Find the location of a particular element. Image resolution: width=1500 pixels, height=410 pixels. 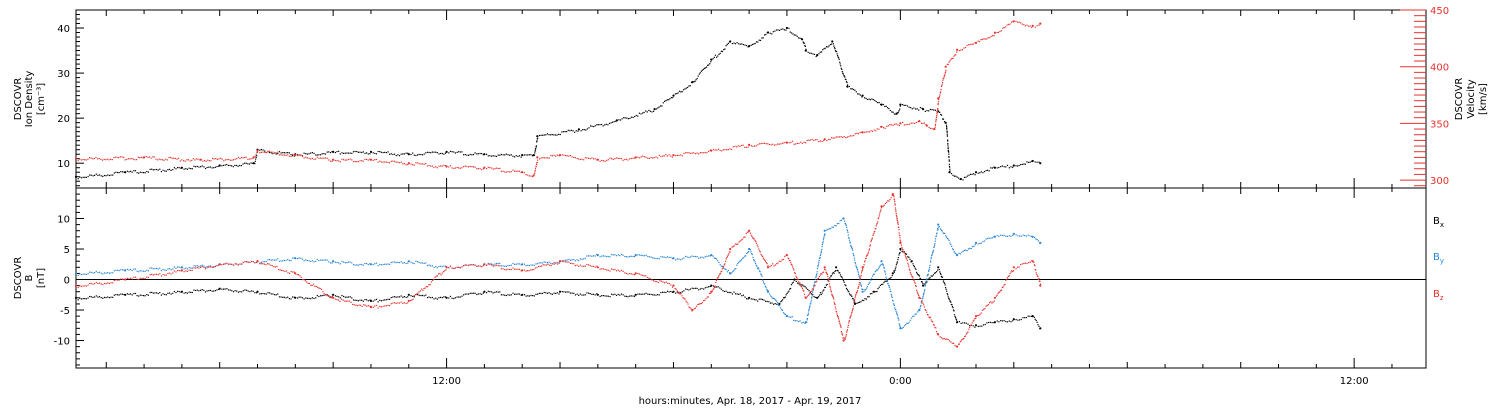

data-point-velocity is located at coordinates (749, 144).